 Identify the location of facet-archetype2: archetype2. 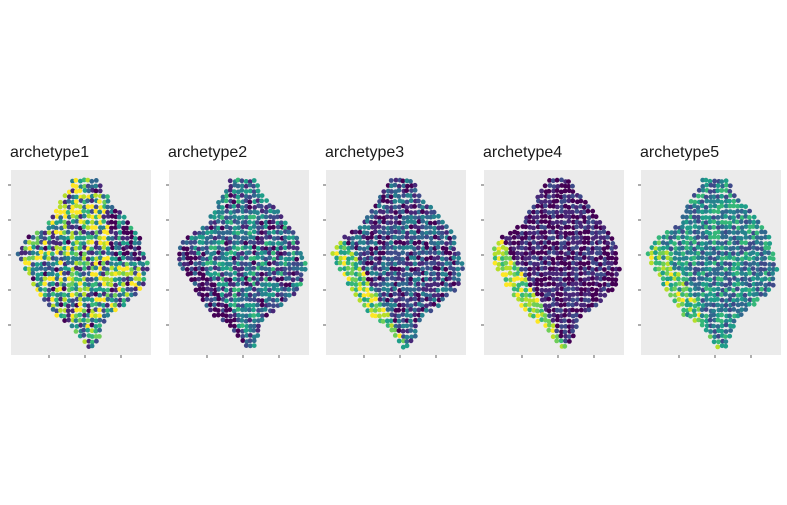
(240, 252).